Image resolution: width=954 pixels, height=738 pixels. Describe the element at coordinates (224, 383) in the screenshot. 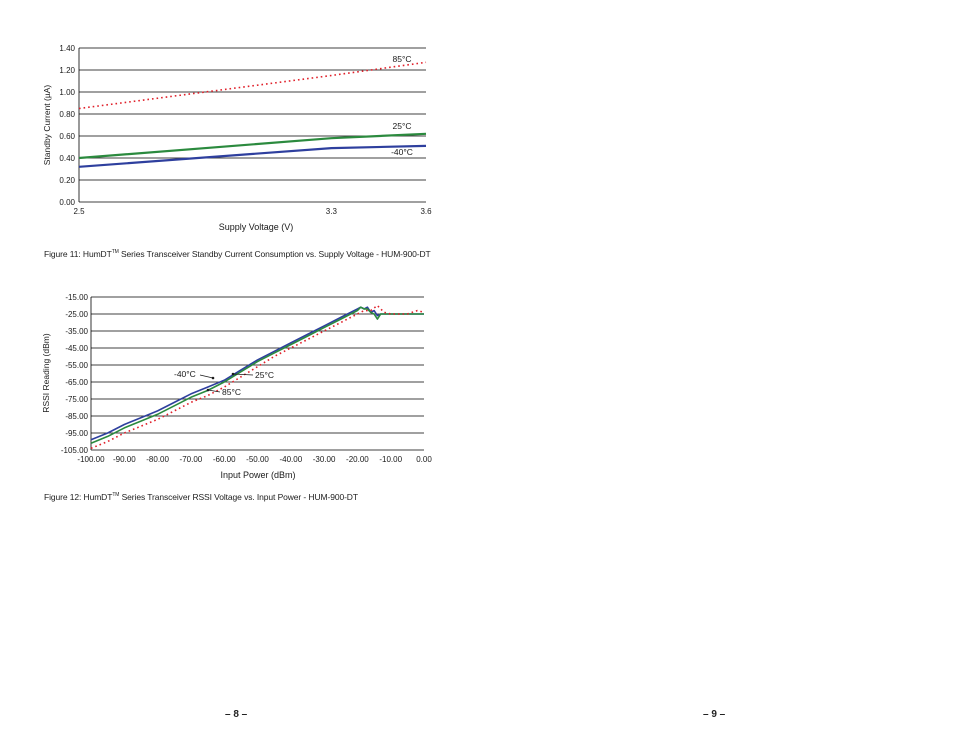

I see `series-labels: -40°C 25°C 85°C` at that location.